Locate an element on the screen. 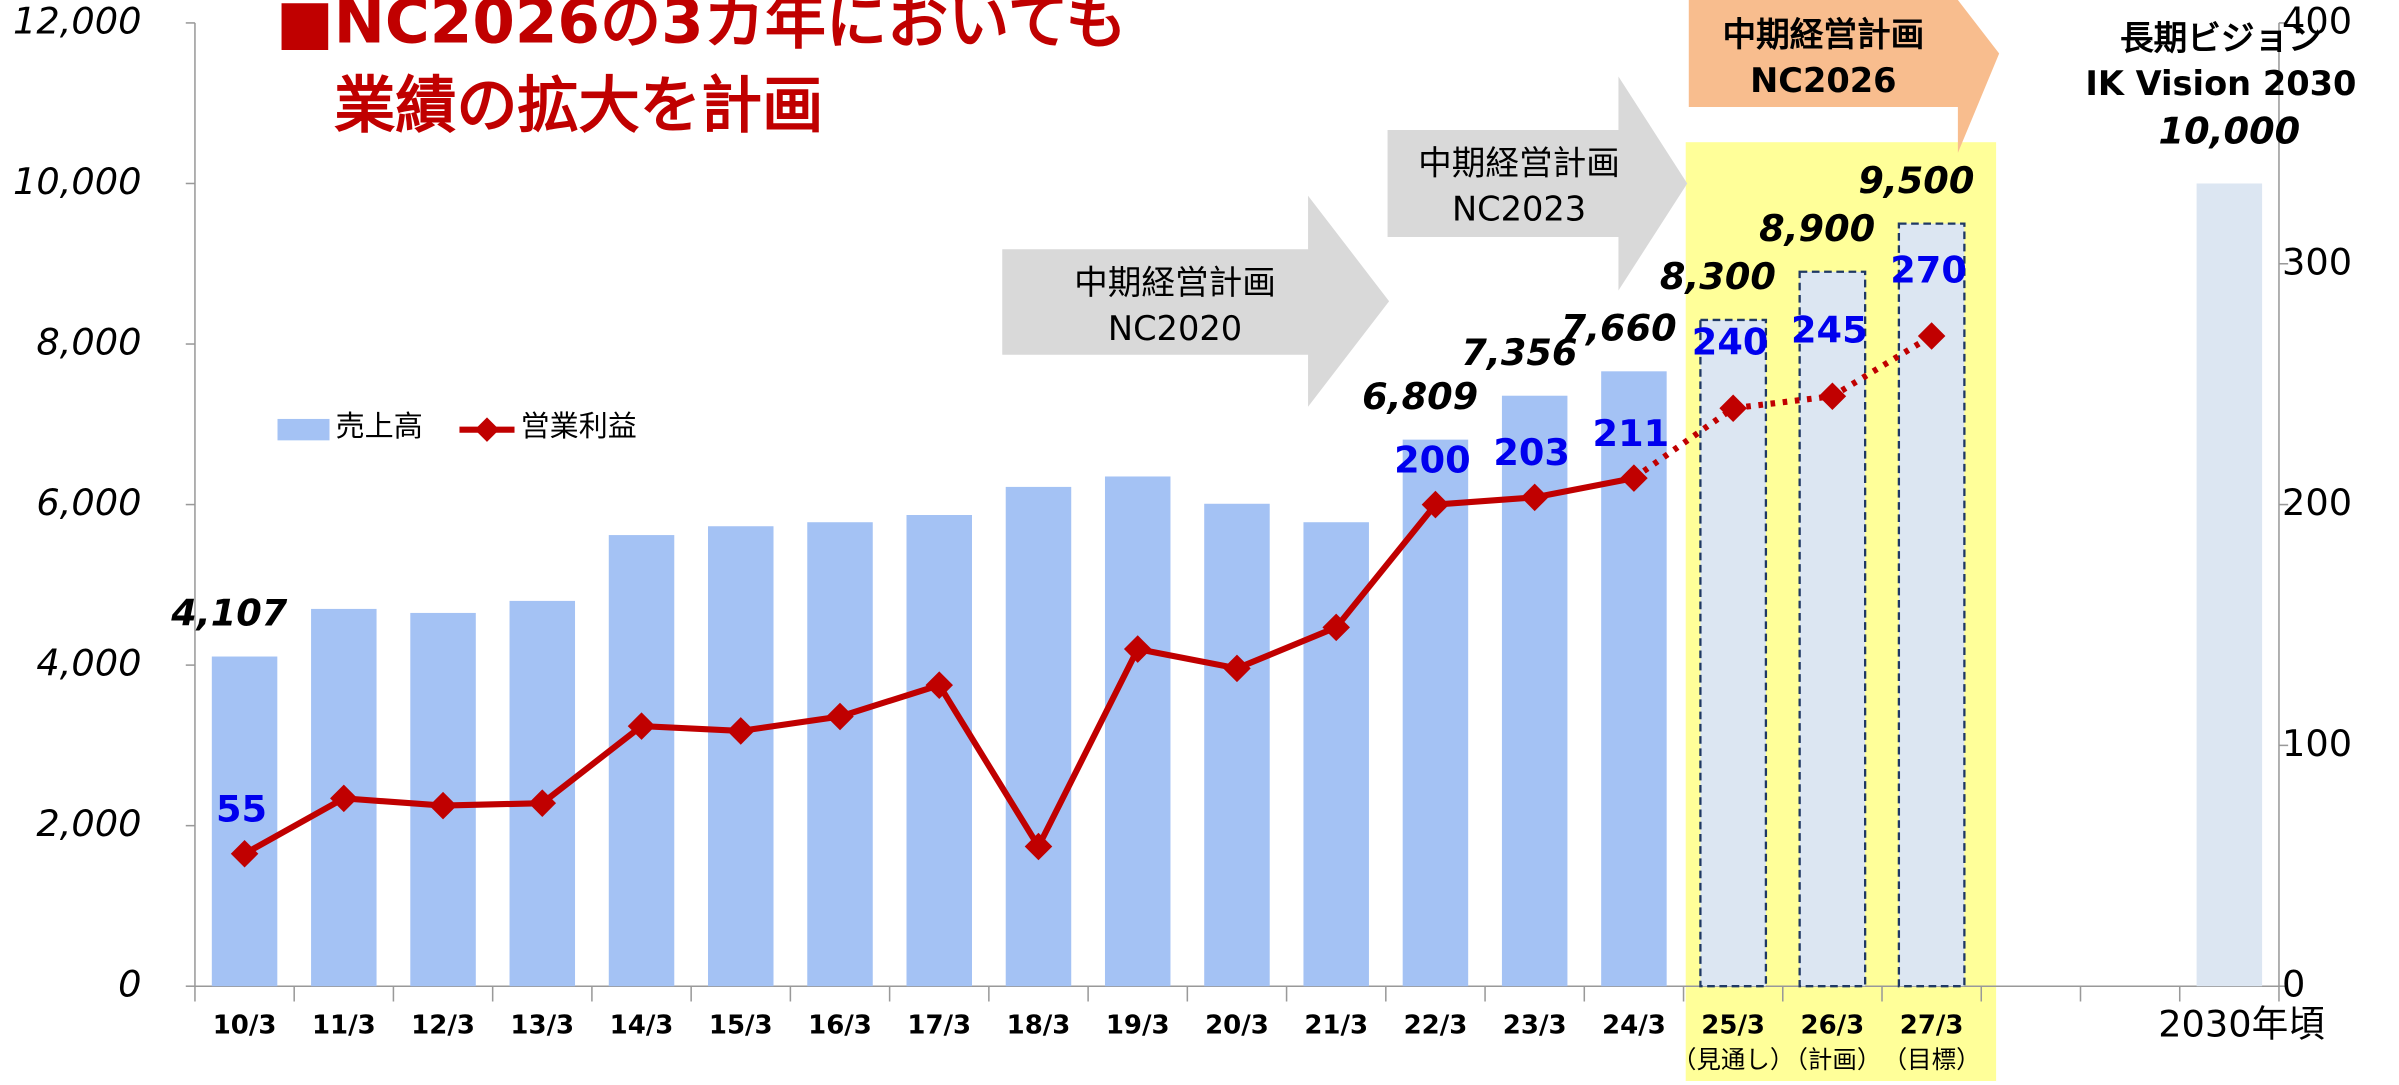 Image resolution: width=2399 pixels, height=1085 pixels. bar-value-label: 10,000 is located at coordinates (2230, 131).